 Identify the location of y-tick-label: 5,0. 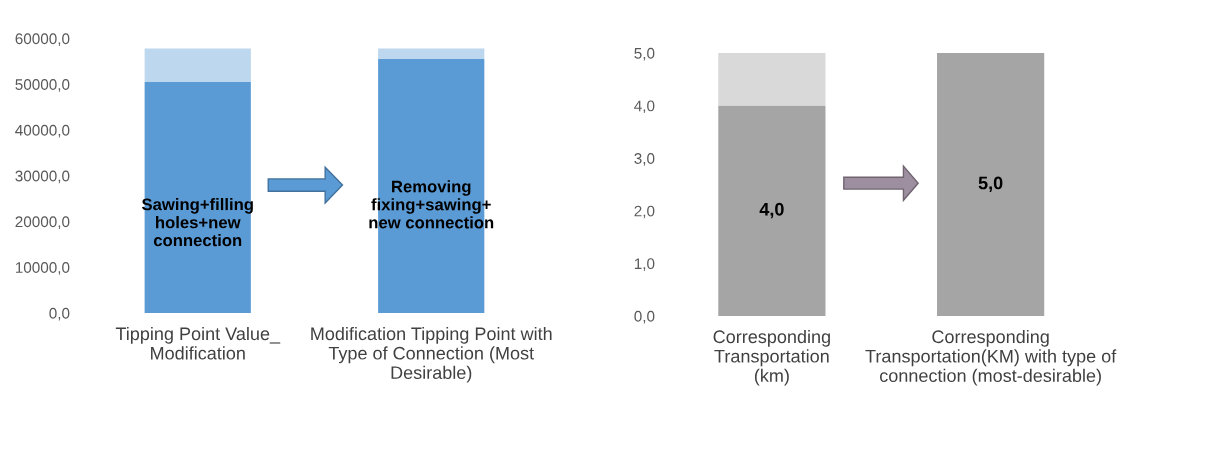
(644, 54).